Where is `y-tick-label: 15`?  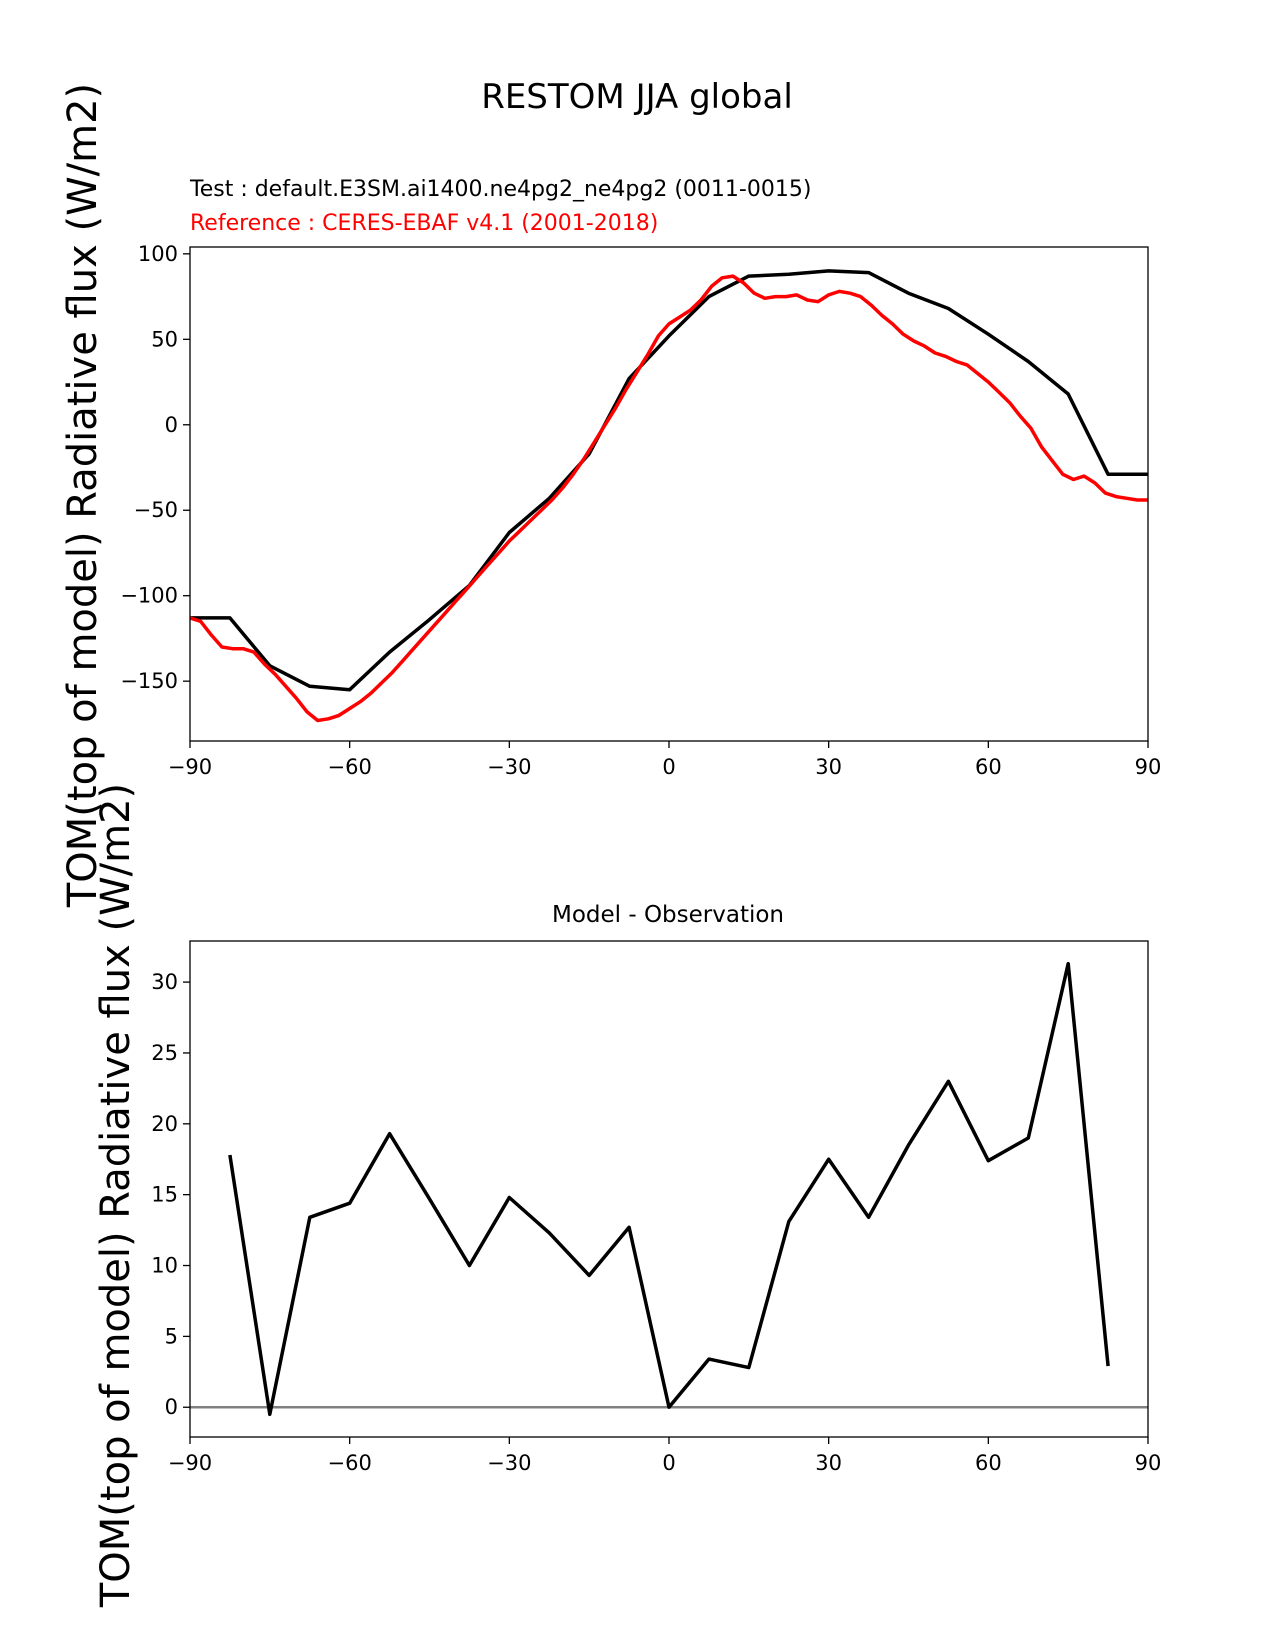 y-tick-label: 15 is located at coordinates (164, 1195).